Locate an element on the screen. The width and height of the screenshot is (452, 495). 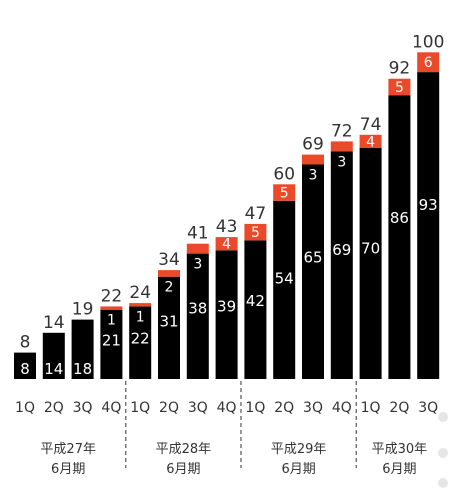
base-value-label: 69 is located at coordinates (341, 250).